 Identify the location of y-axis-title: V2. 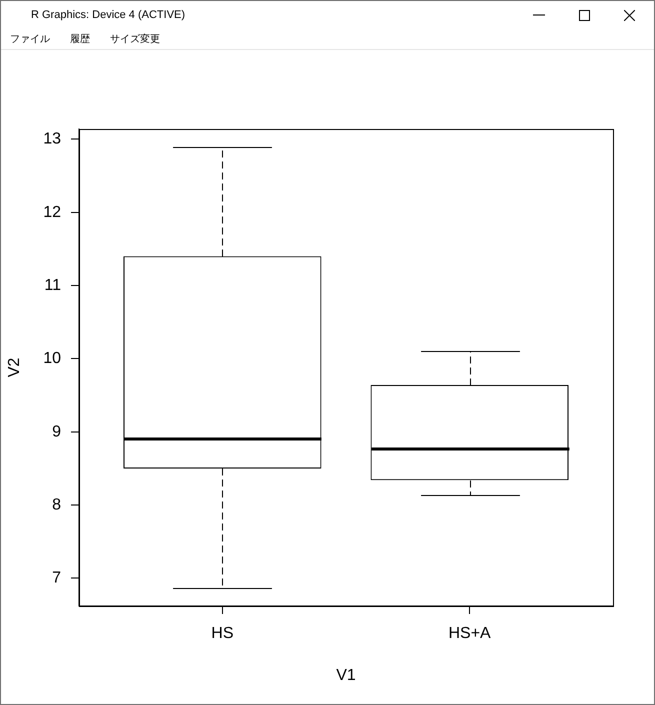
(15, 368).